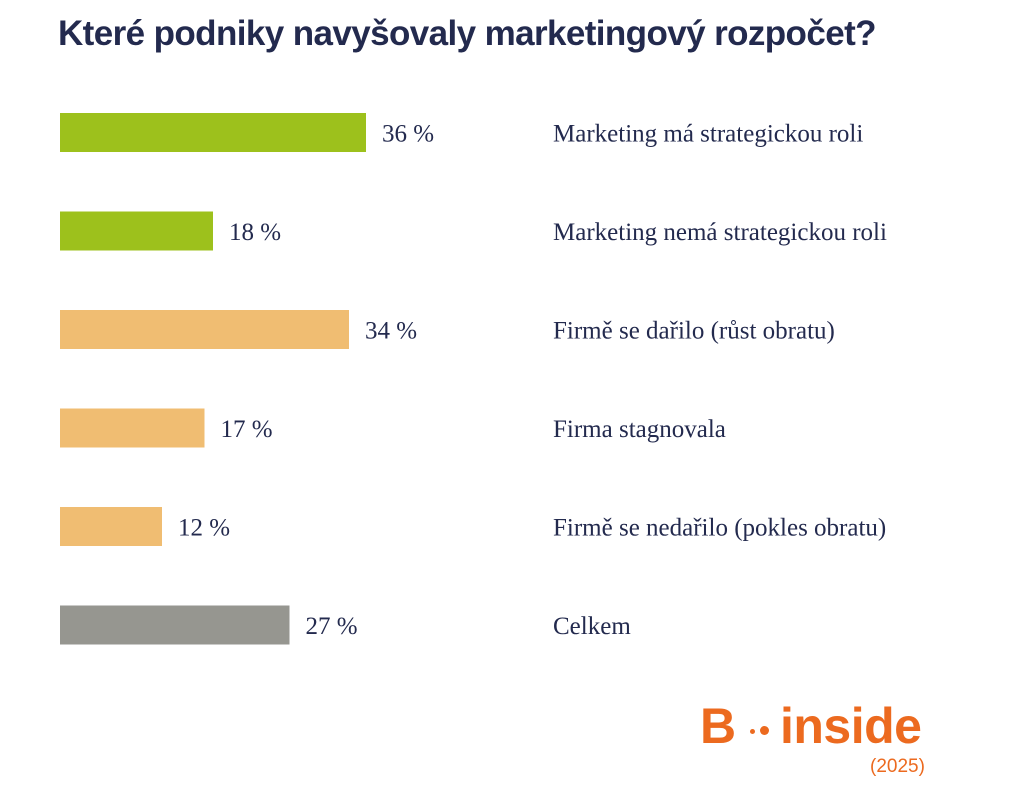 Image resolution: width=1024 pixels, height=793 pixels. Describe the element at coordinates (720, 232) in the screenshot. I see `category-label: Marketing nemá strategickou roli` at that location.